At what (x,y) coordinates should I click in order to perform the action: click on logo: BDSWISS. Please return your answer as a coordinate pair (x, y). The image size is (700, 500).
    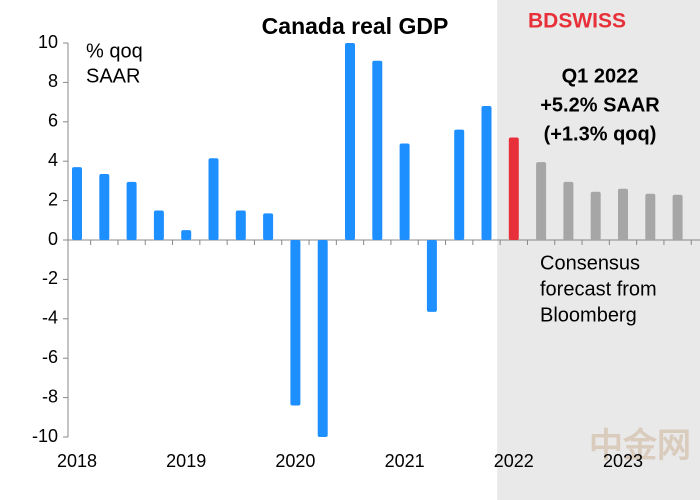
    Looking at the image, I should click on (577, 21).